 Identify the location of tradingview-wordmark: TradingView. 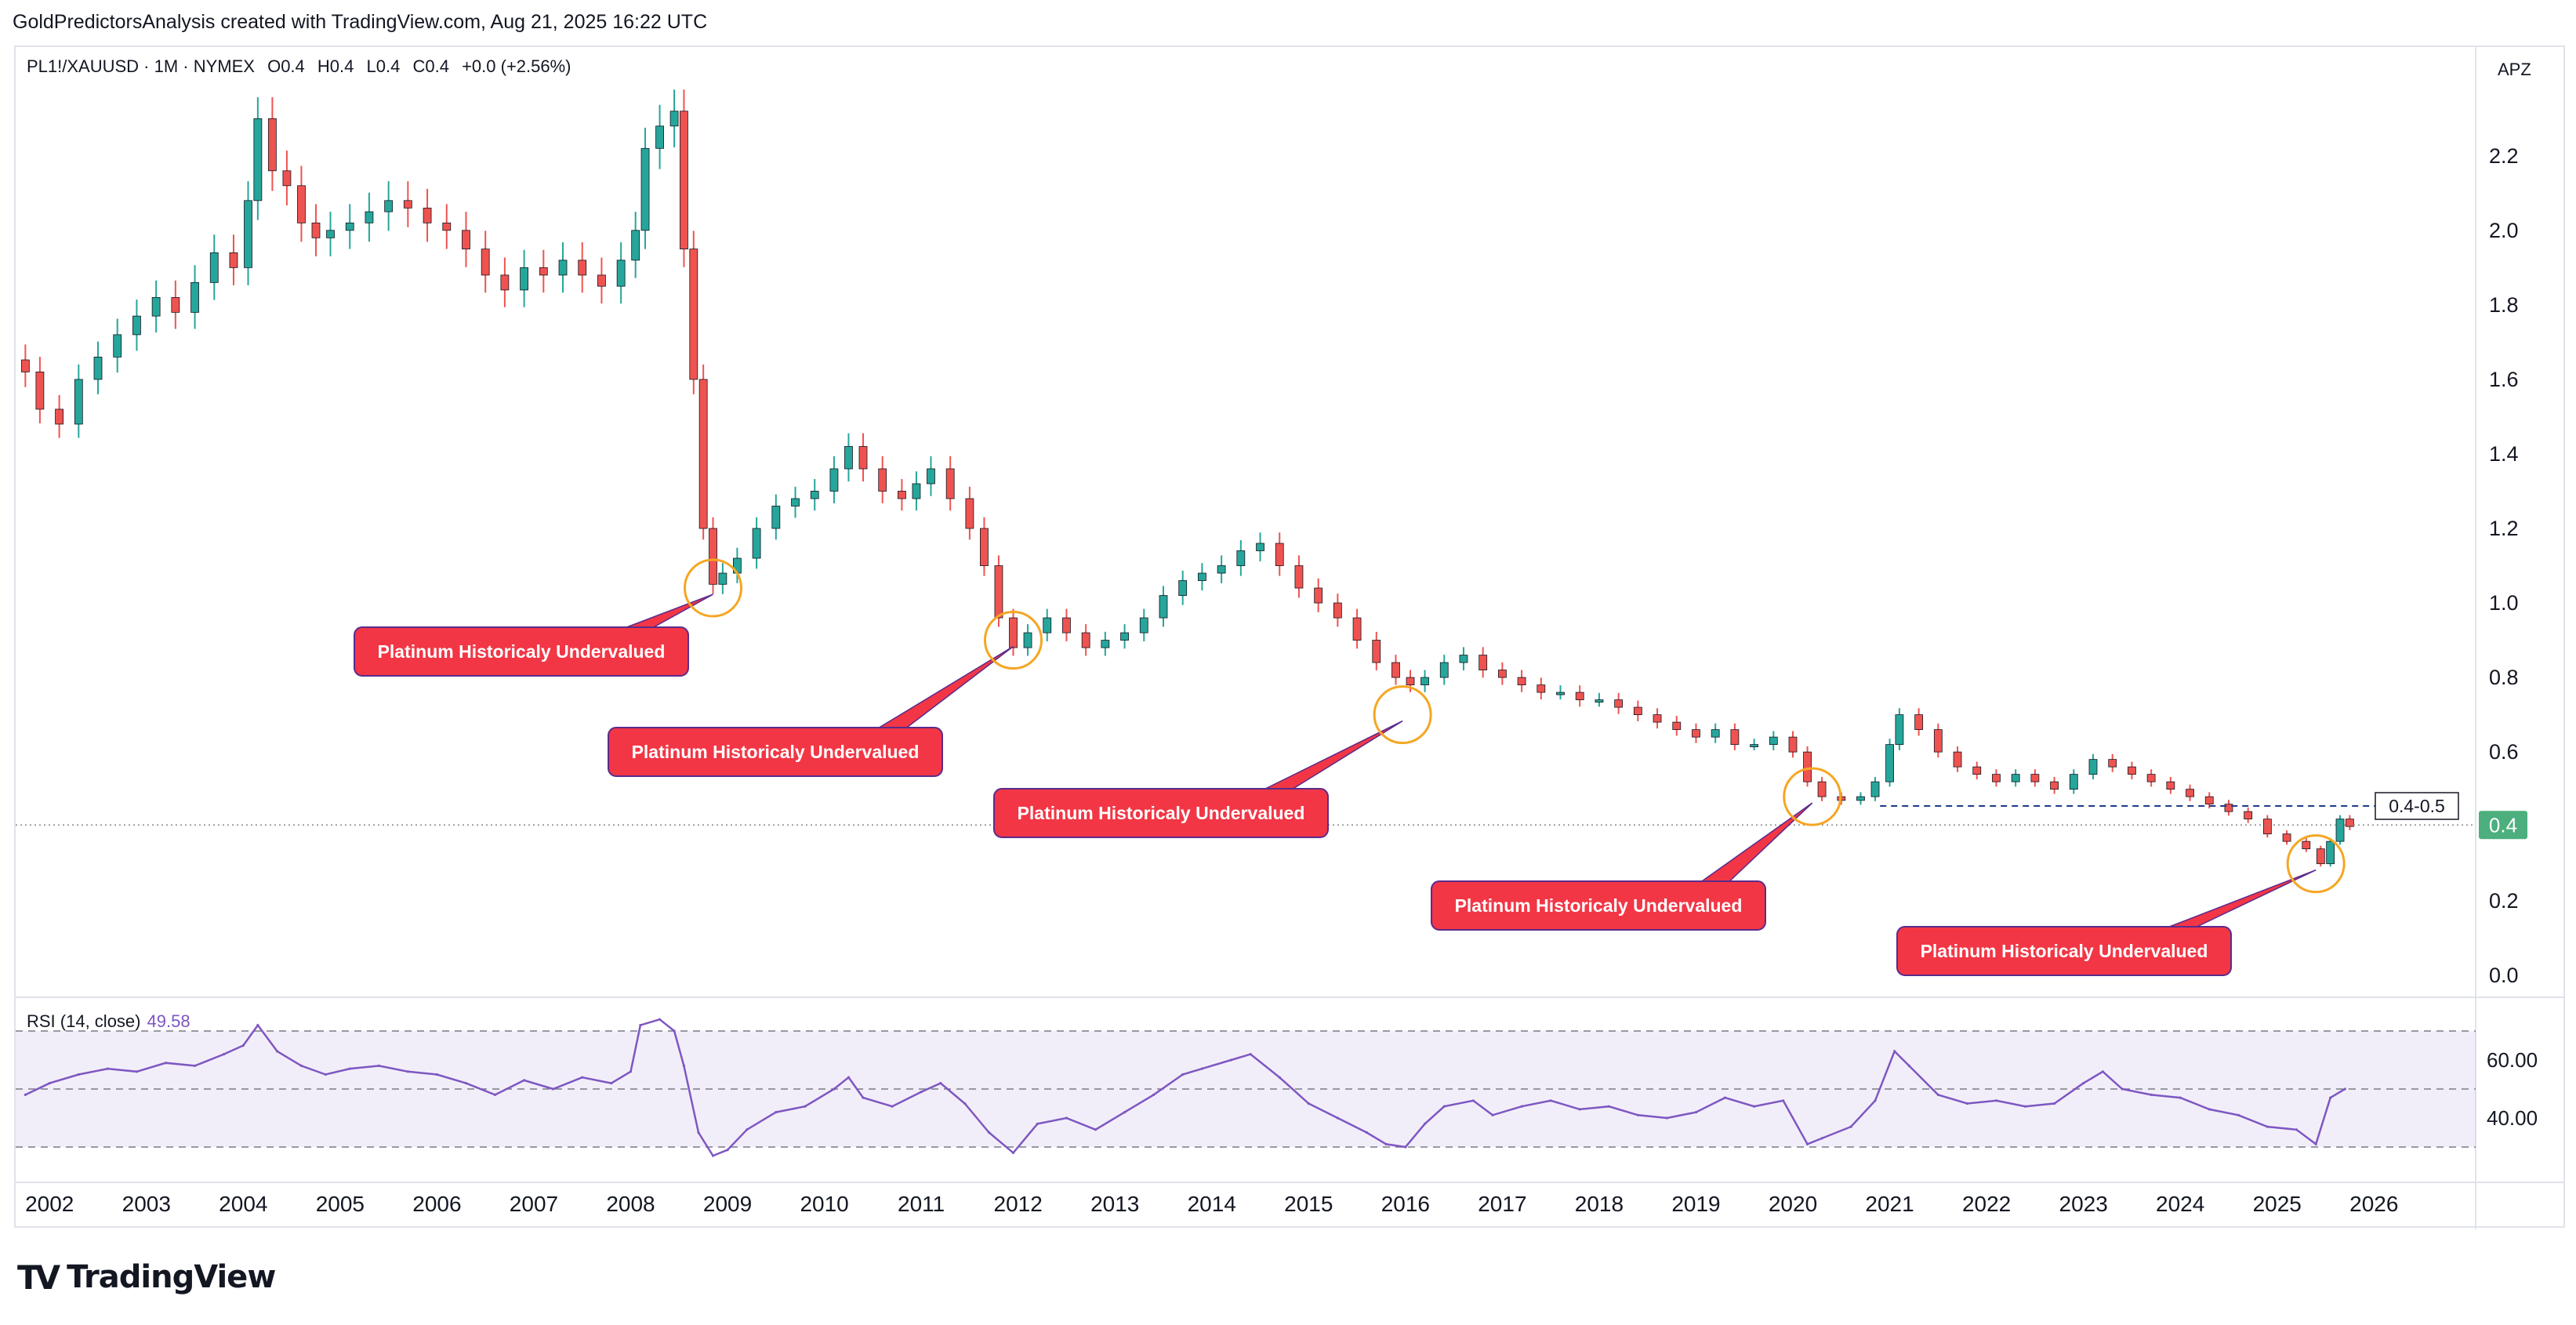
(171, 1277).